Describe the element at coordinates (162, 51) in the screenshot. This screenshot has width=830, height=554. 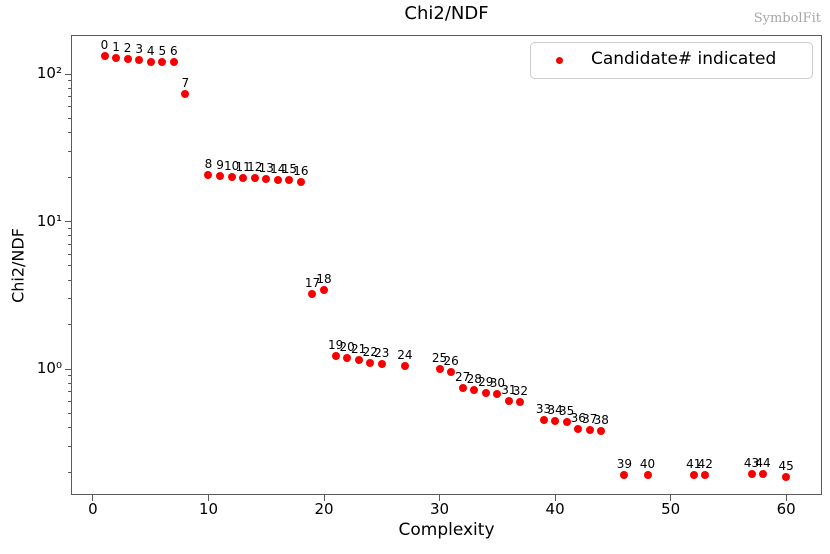
I see `candidate-number-label: 5` at that location.